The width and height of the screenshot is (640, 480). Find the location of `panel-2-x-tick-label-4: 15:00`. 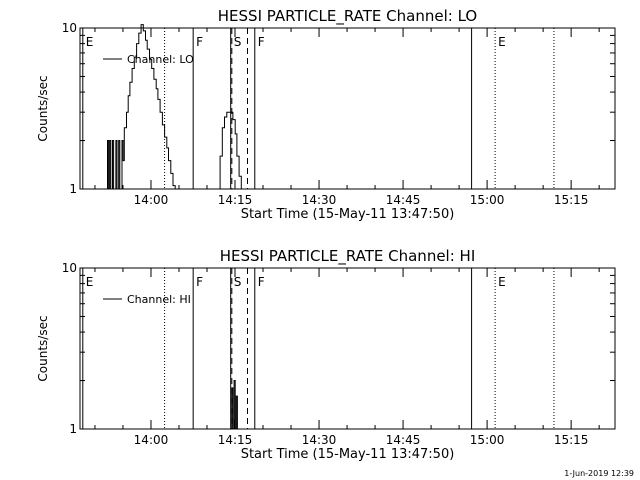

panel-2-x-tick-label-4: 15:00 is located at coordinates (487, 440).